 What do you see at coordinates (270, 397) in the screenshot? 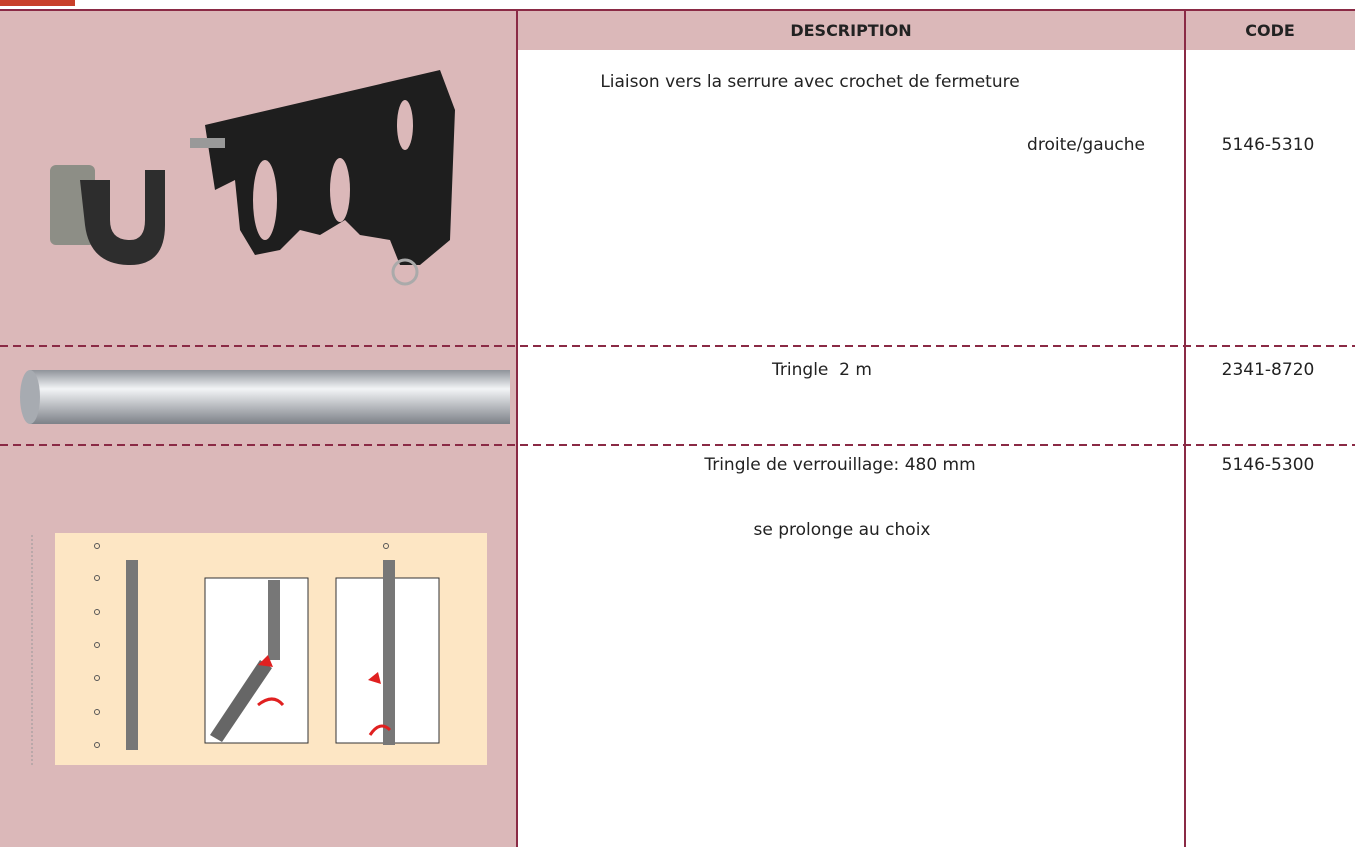
I see `rod-image` at bounding box center [270, 397].